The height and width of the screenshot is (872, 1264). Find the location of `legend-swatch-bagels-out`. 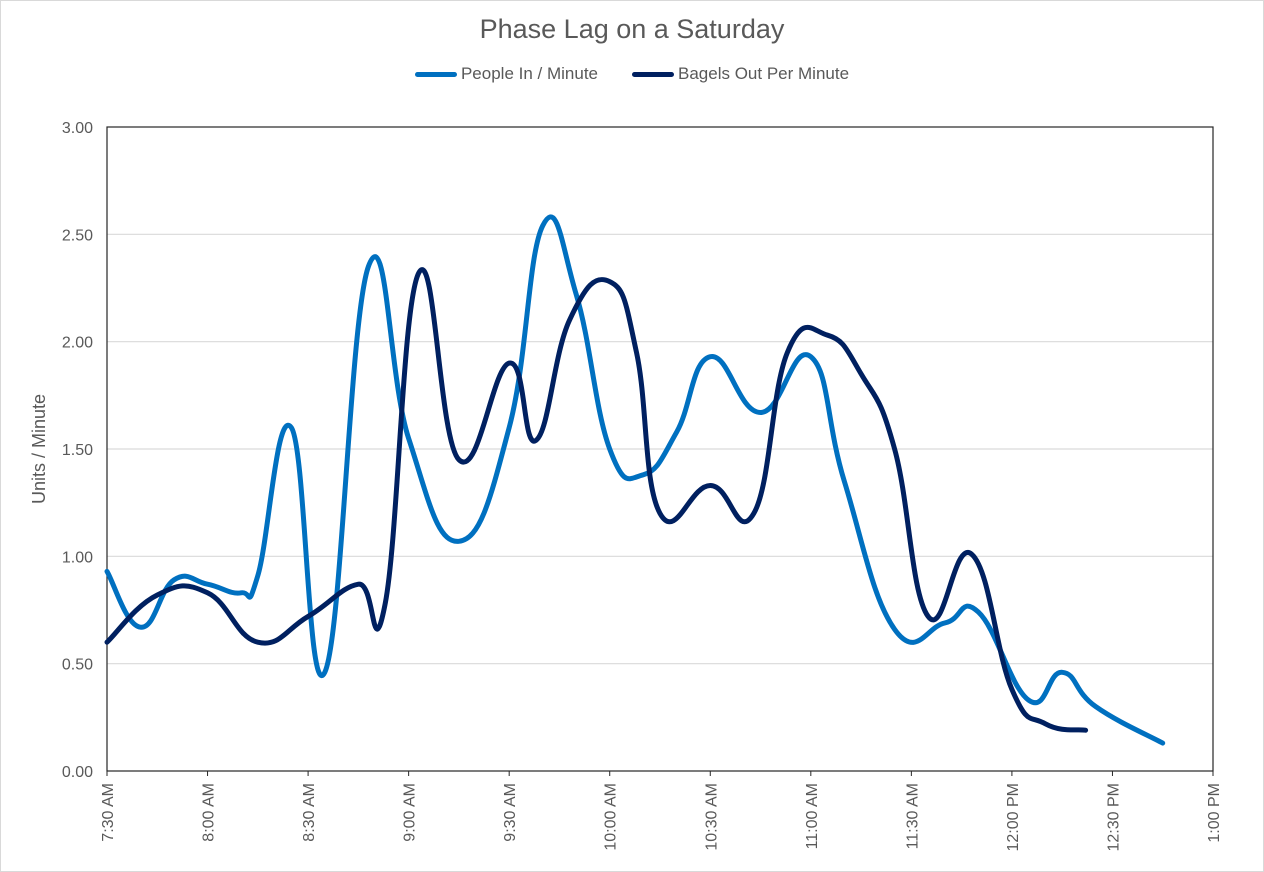

legend-swatch-bagels-out is located at coordinates (653, 74).